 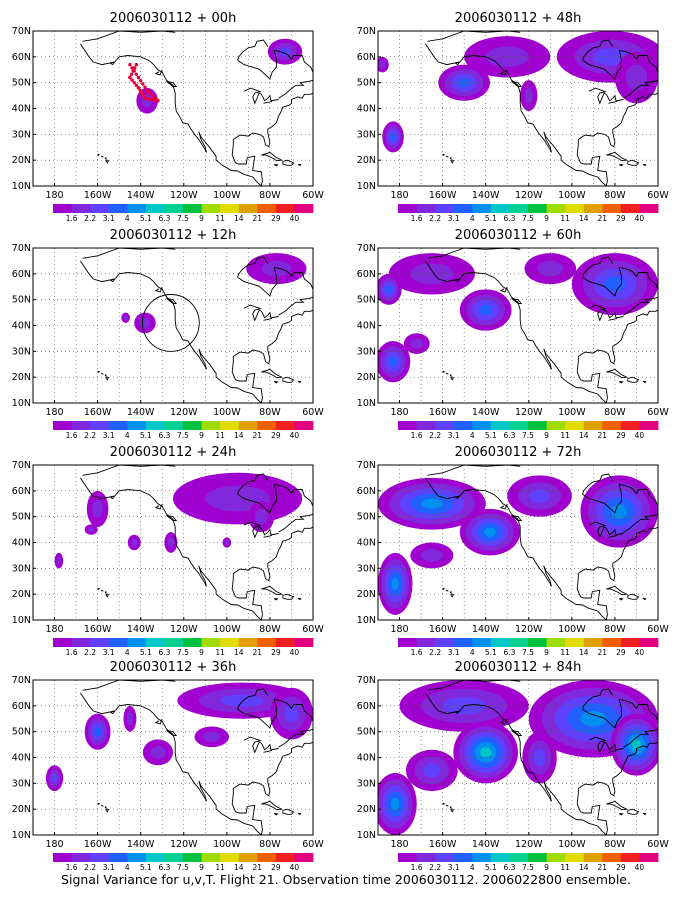 I want to click on colorbar-label: 7.5, so click(x=528, y=435).